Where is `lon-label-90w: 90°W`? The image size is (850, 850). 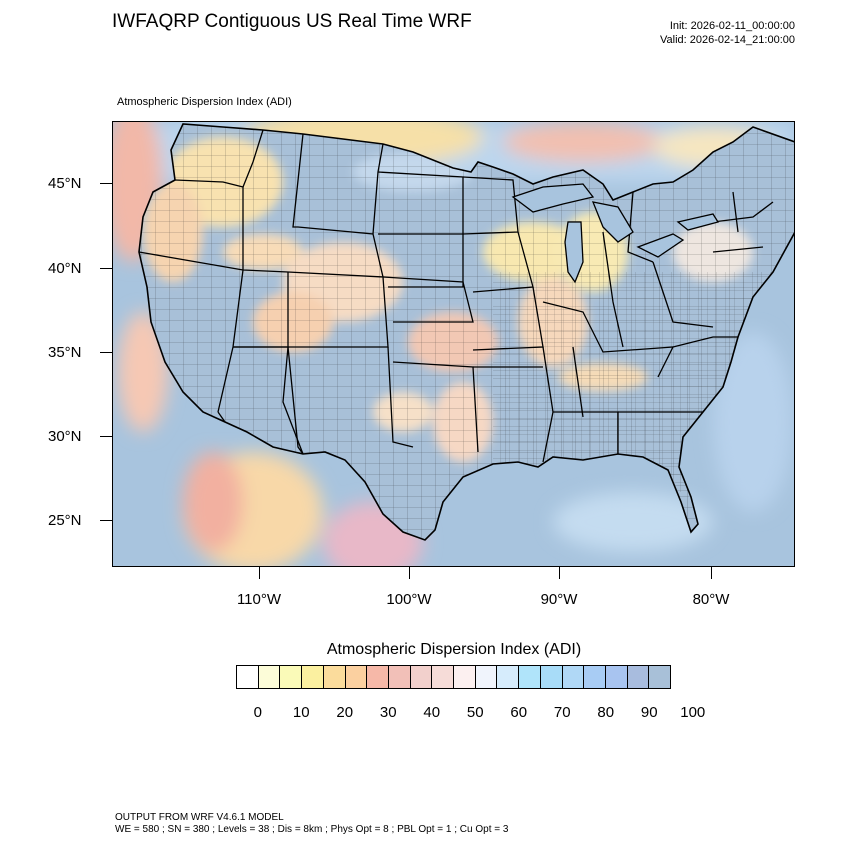 lon-label-90w: 90°W is located at coordinates (559, 599).